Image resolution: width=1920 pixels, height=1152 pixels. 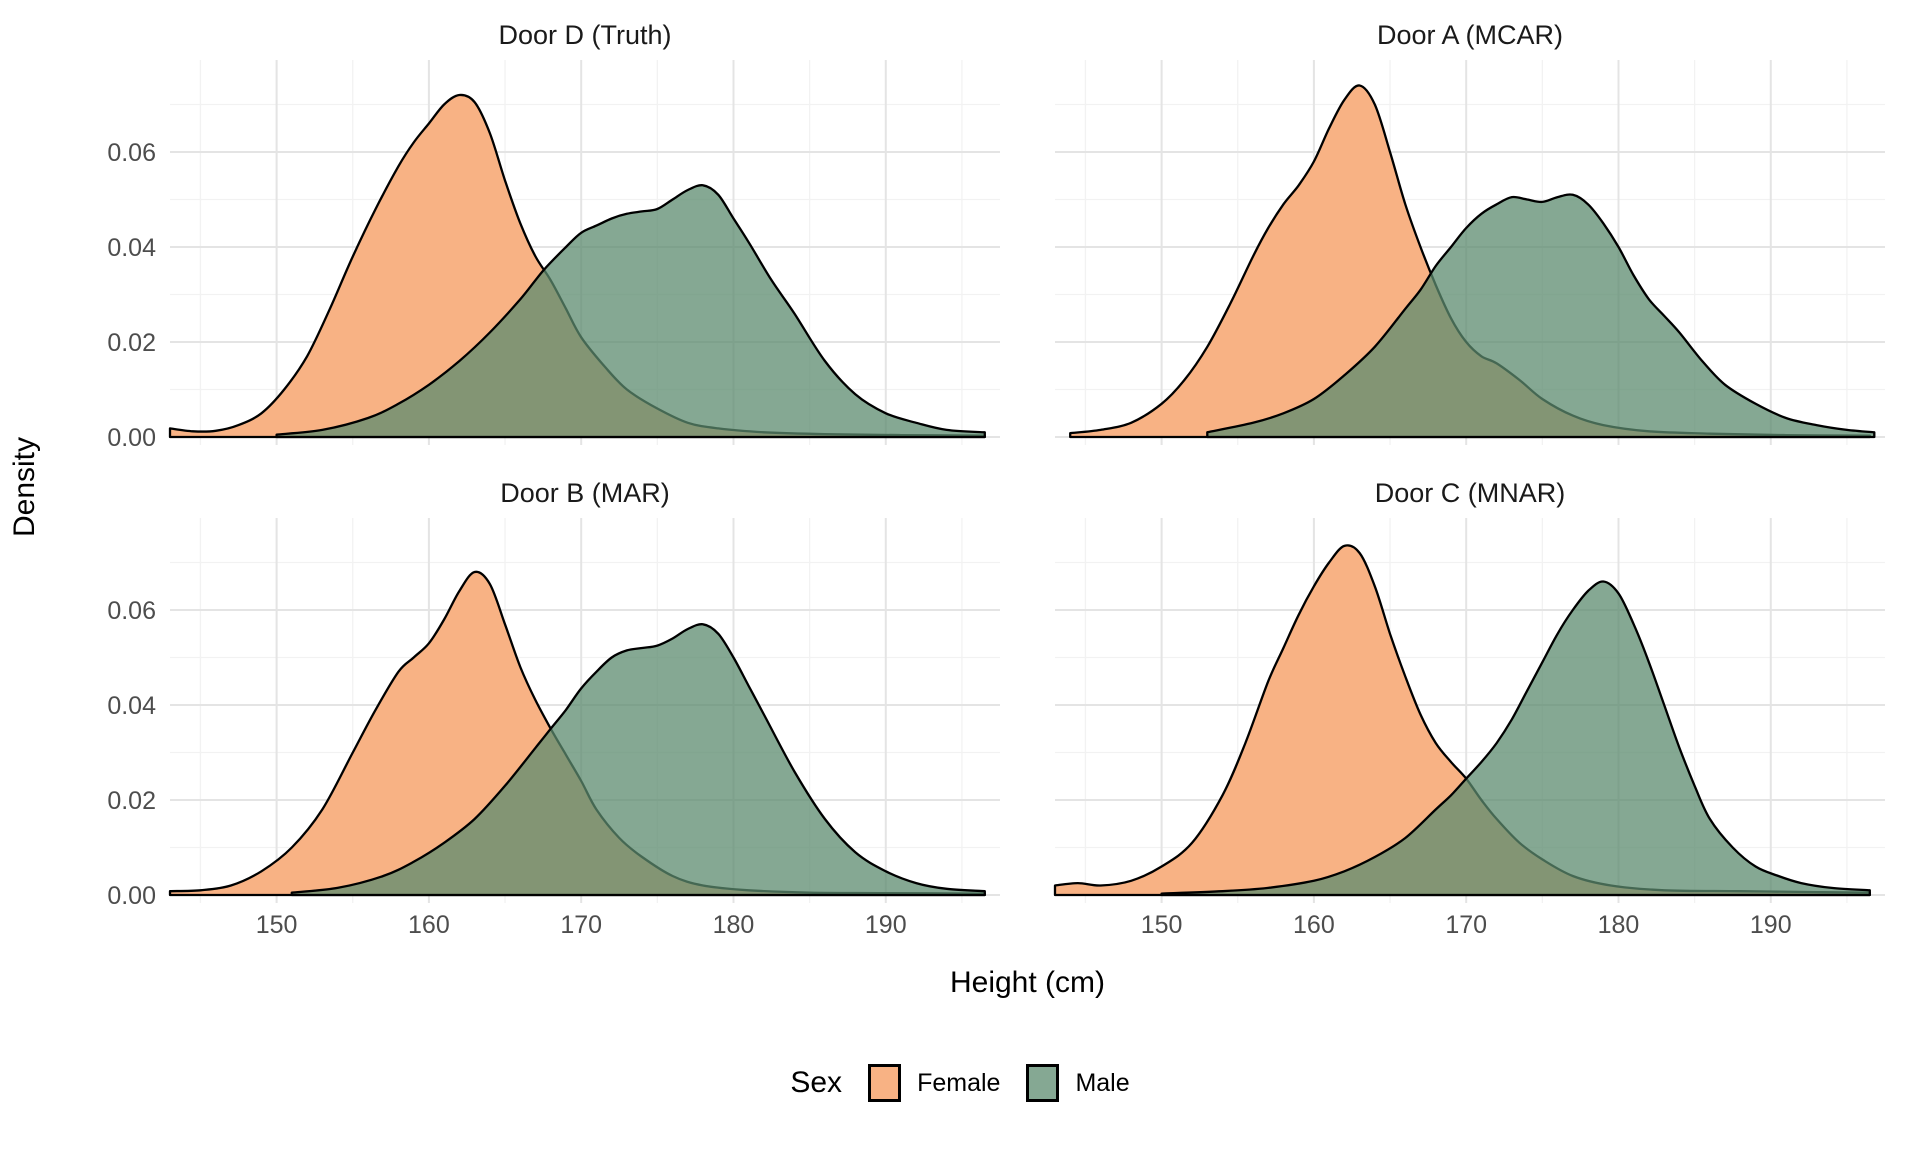 I want to click on legend-title: Sex, so click(x=816, y=1082).